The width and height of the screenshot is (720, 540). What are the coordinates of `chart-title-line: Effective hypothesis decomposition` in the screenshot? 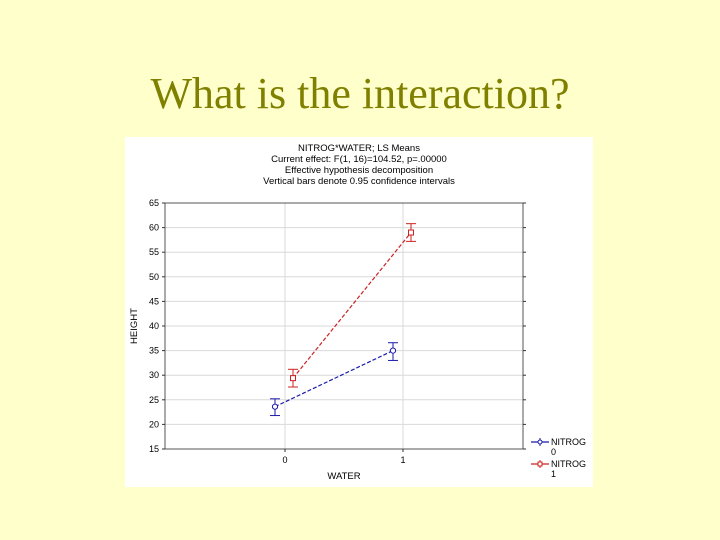 It's located at (359, 170).